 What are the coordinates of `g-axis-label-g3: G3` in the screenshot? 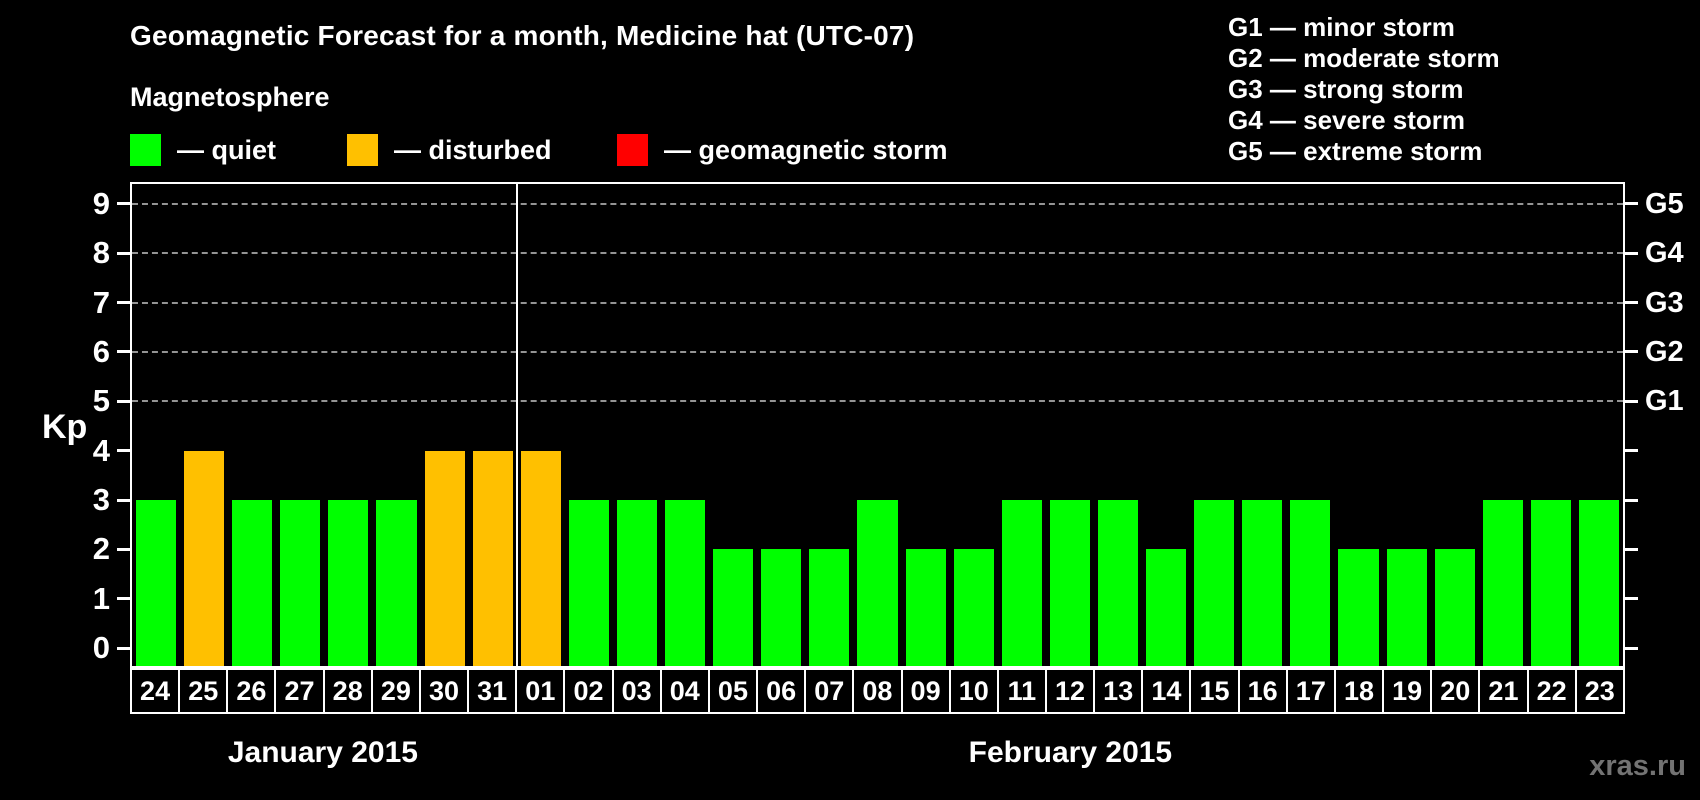 It's located at (1664, 302).